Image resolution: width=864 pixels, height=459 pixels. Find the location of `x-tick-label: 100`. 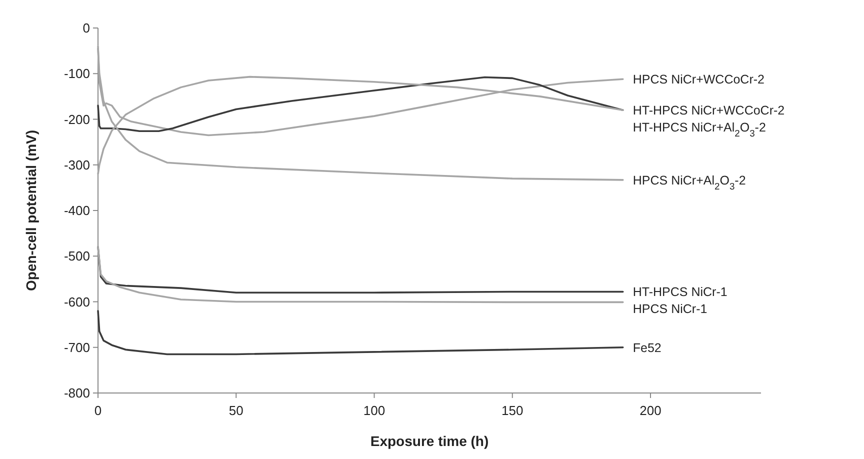

x-tick-label: 100 is located at coordinates (374, 410).